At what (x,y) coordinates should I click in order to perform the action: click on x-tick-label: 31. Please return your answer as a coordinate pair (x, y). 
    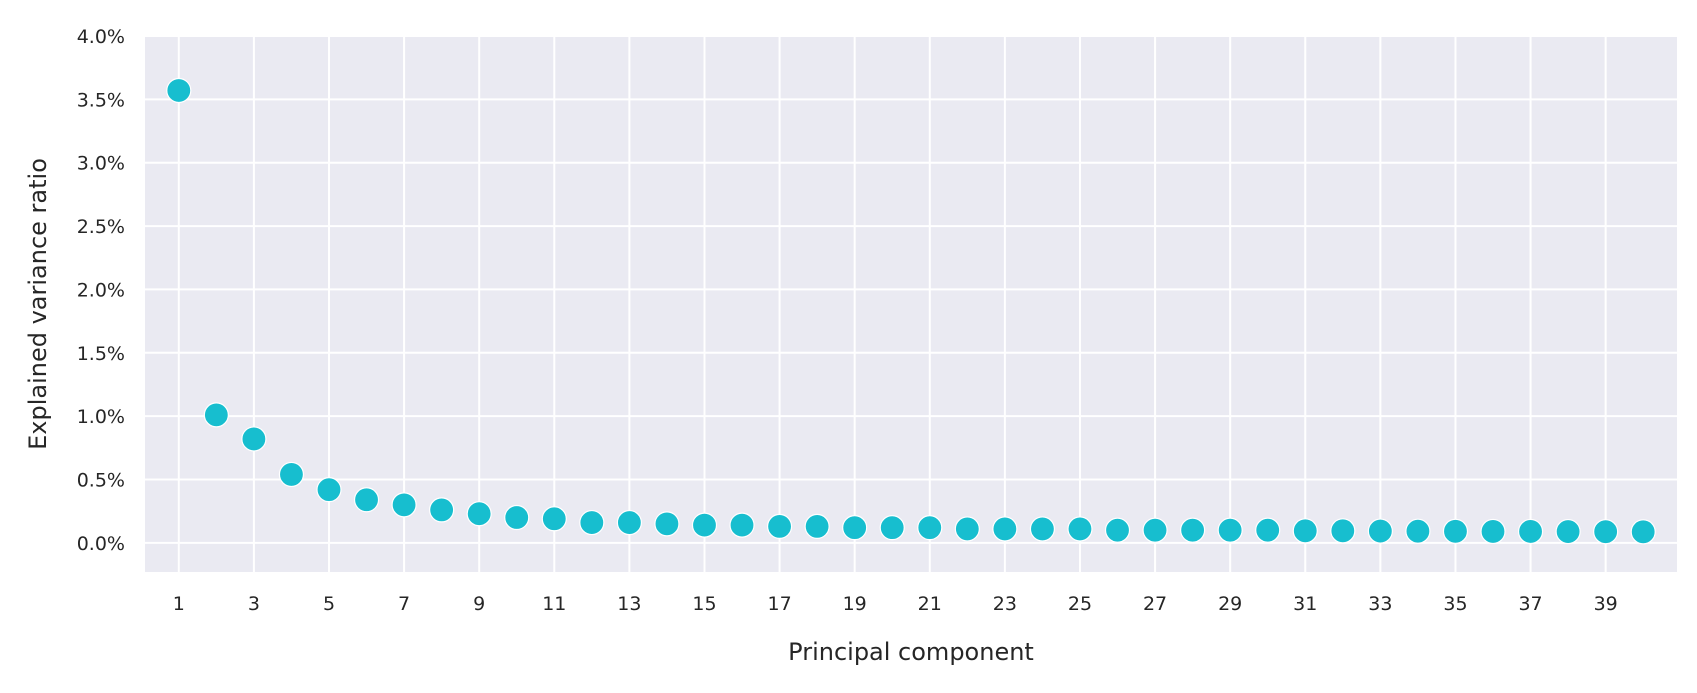
    Looking at the image, I should click on (1305, 604).